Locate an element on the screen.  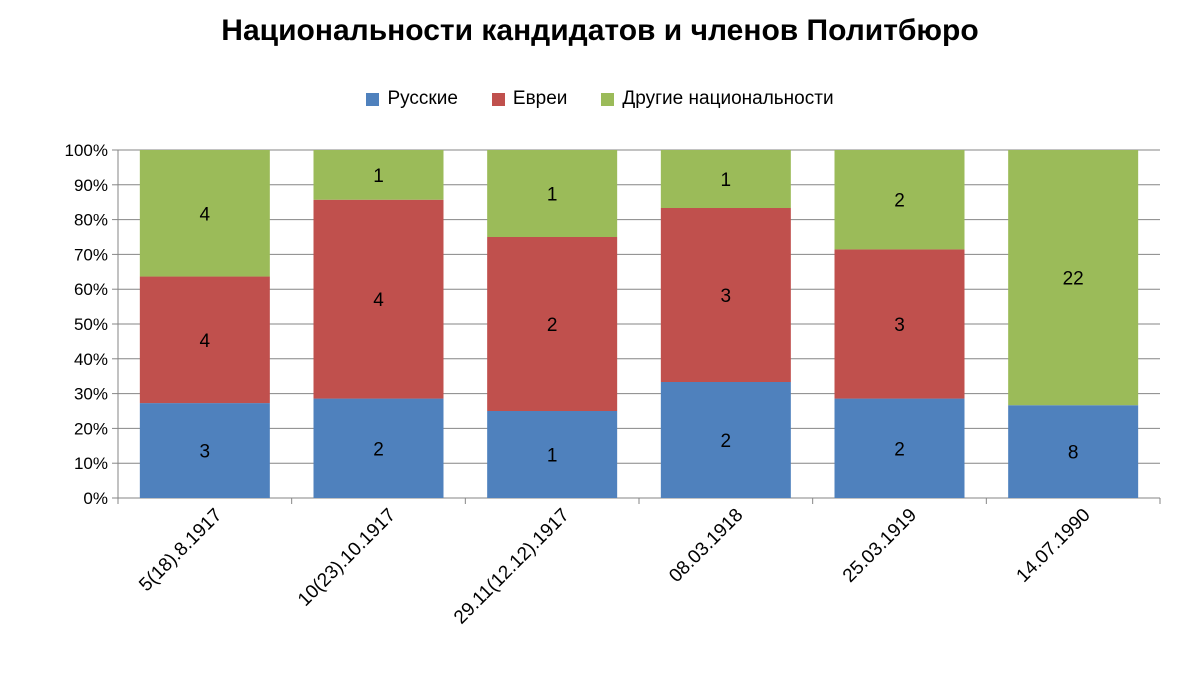
legend-item-jews: Евреи is located at coordinates (529, 99).